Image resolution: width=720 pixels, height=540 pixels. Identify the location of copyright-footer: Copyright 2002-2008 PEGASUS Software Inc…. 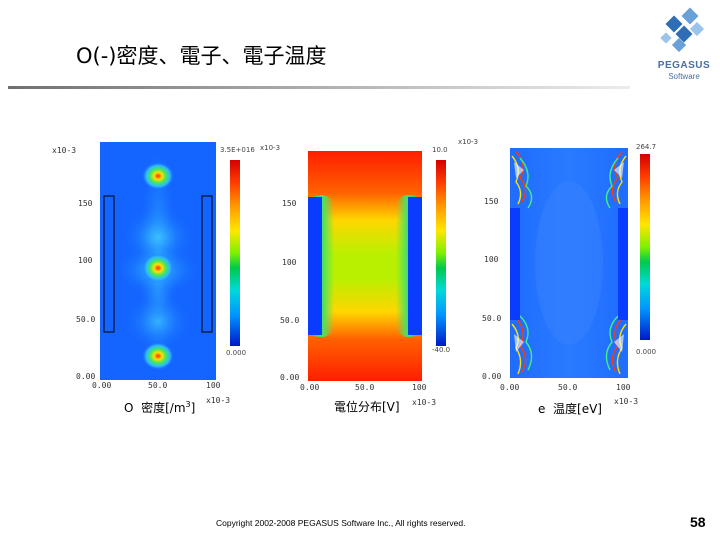
(341, 523).